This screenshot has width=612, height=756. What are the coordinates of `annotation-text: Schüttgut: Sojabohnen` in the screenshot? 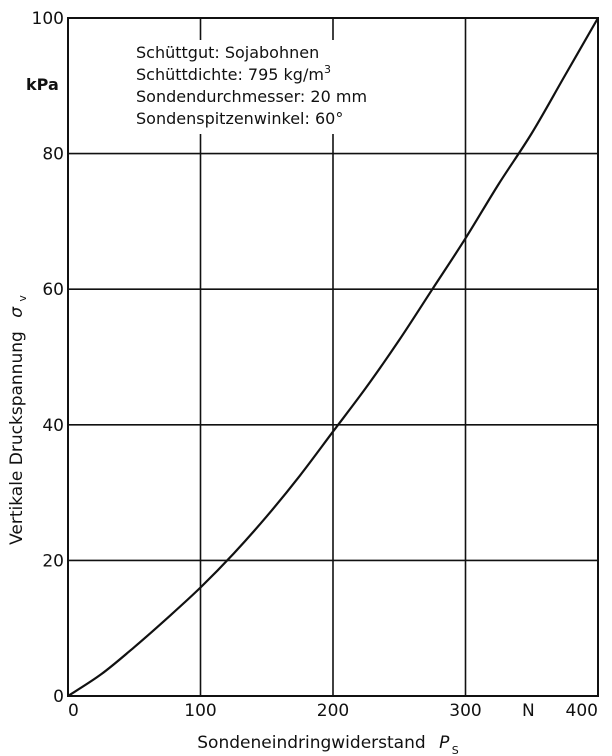 It's located at (227, 52).